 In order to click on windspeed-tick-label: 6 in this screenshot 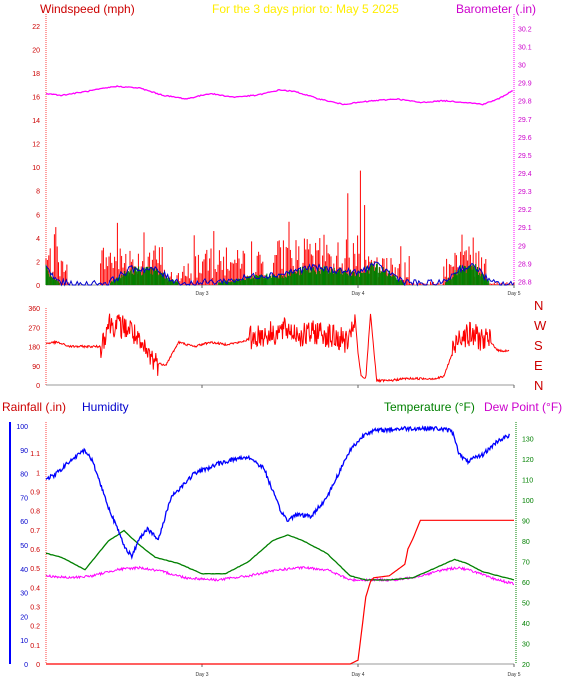, I will do `click(38, 215)`.